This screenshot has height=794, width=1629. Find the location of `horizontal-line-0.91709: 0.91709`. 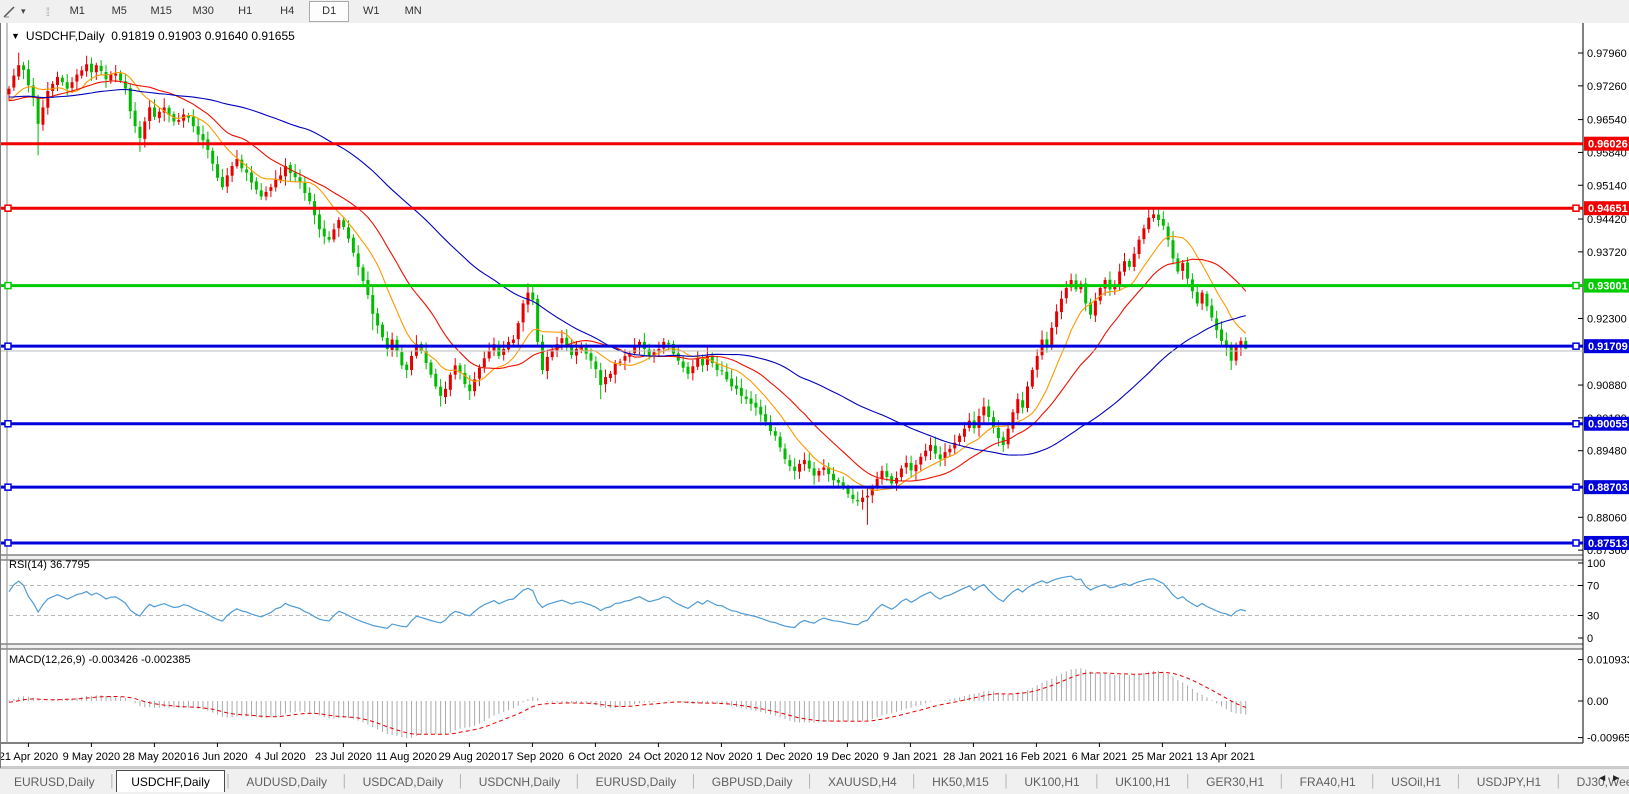

horizontal-line-0.91709: 0.91709 is located at coordinates (815, 346).